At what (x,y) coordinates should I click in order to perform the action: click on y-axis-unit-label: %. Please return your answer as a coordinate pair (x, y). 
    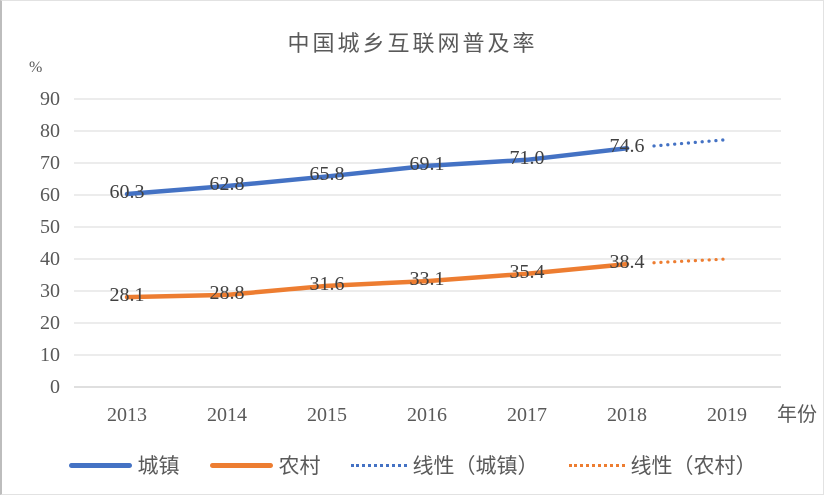
    Looking at the image, I should click on (36, 67).